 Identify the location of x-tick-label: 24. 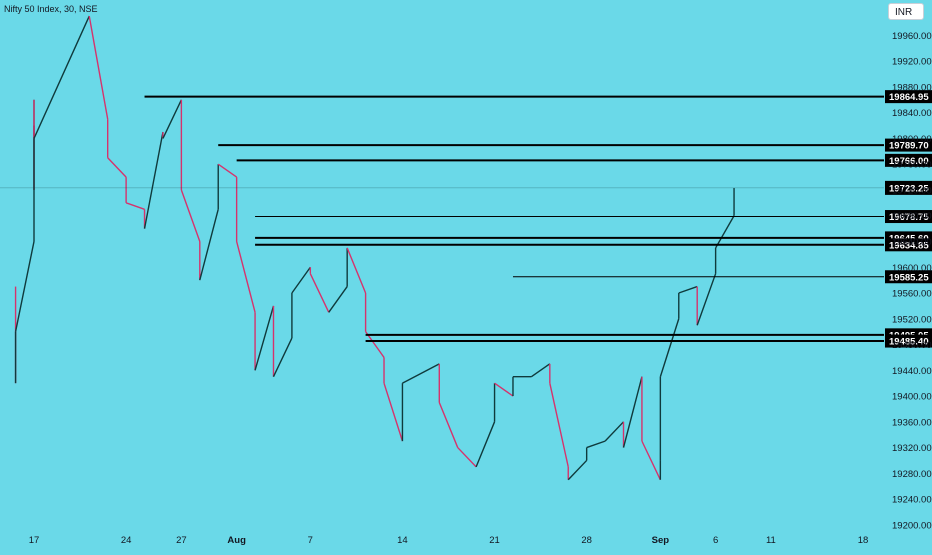
(126, 540).